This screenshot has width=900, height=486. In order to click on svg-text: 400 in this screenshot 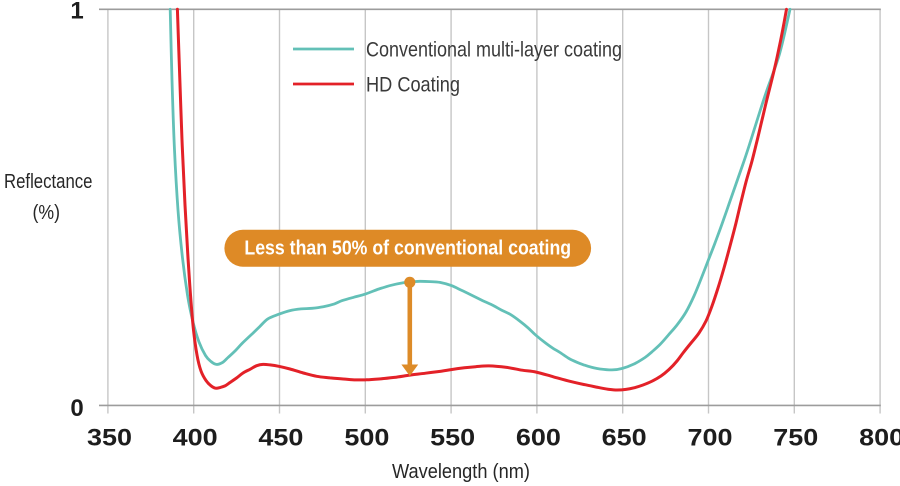, I will do `click(195, 438)`.